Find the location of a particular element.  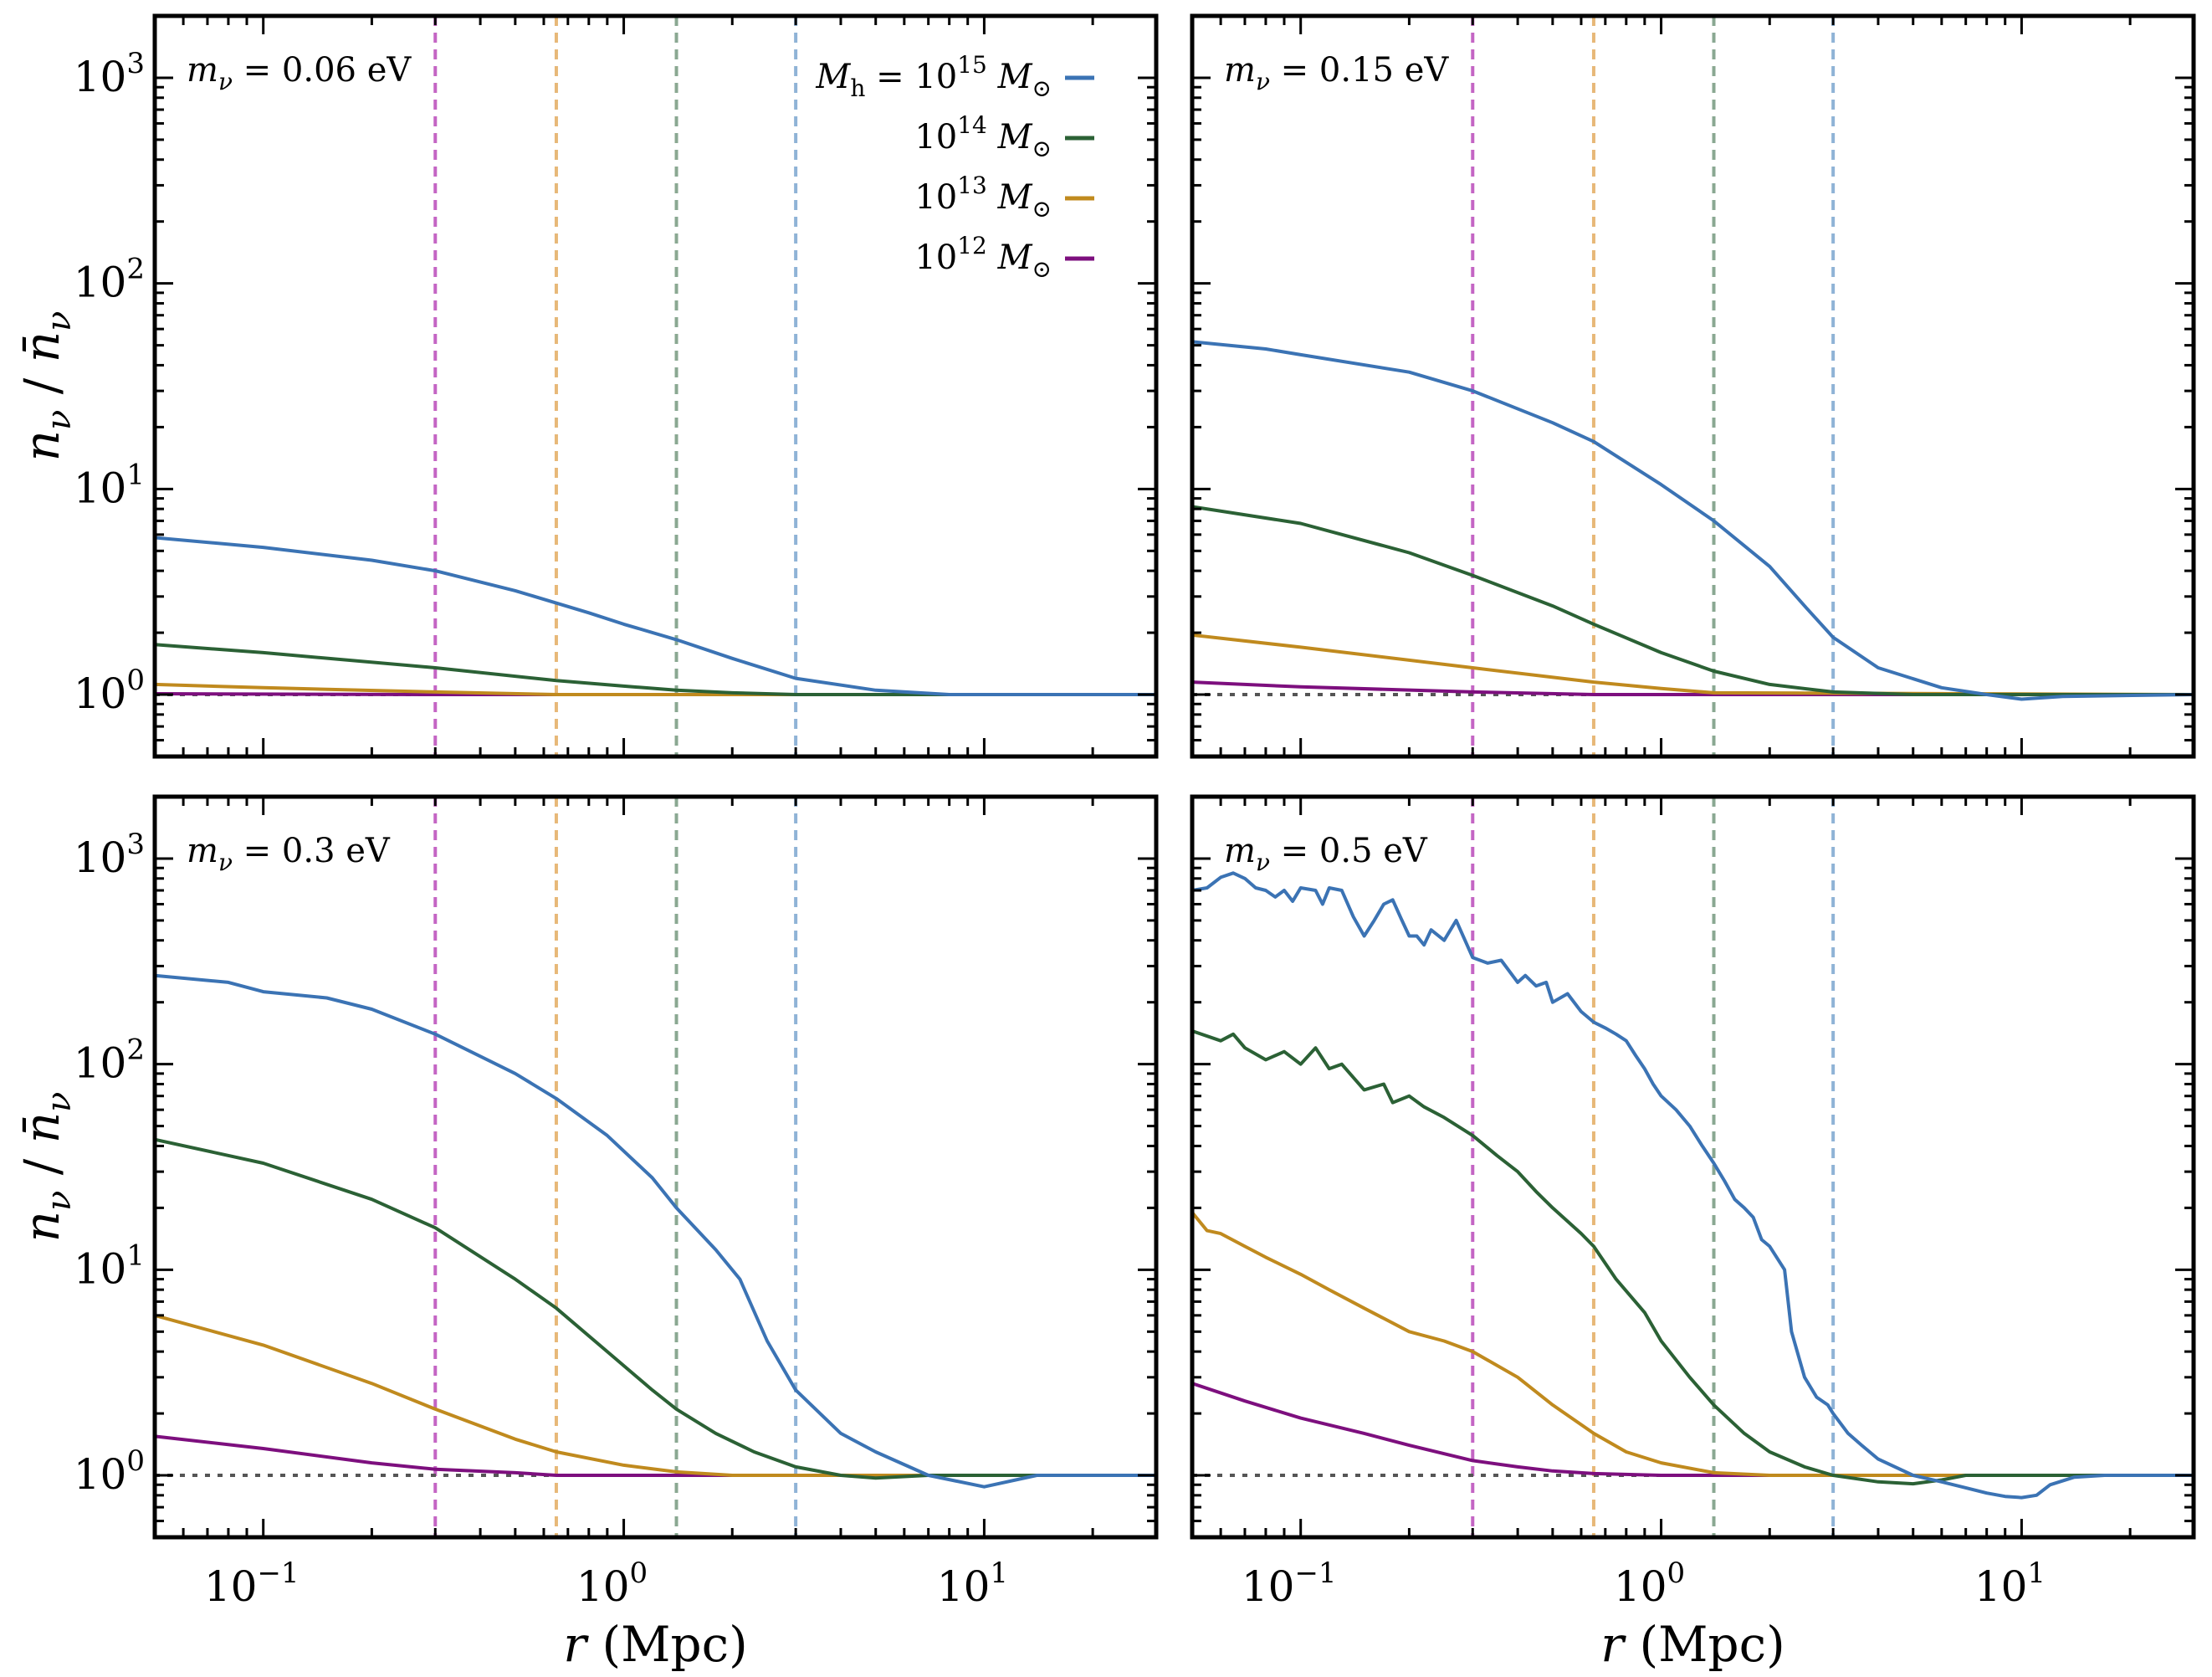

legend-item-m1e14: 1014 M⊙ is located at coordinates (1004, 136).